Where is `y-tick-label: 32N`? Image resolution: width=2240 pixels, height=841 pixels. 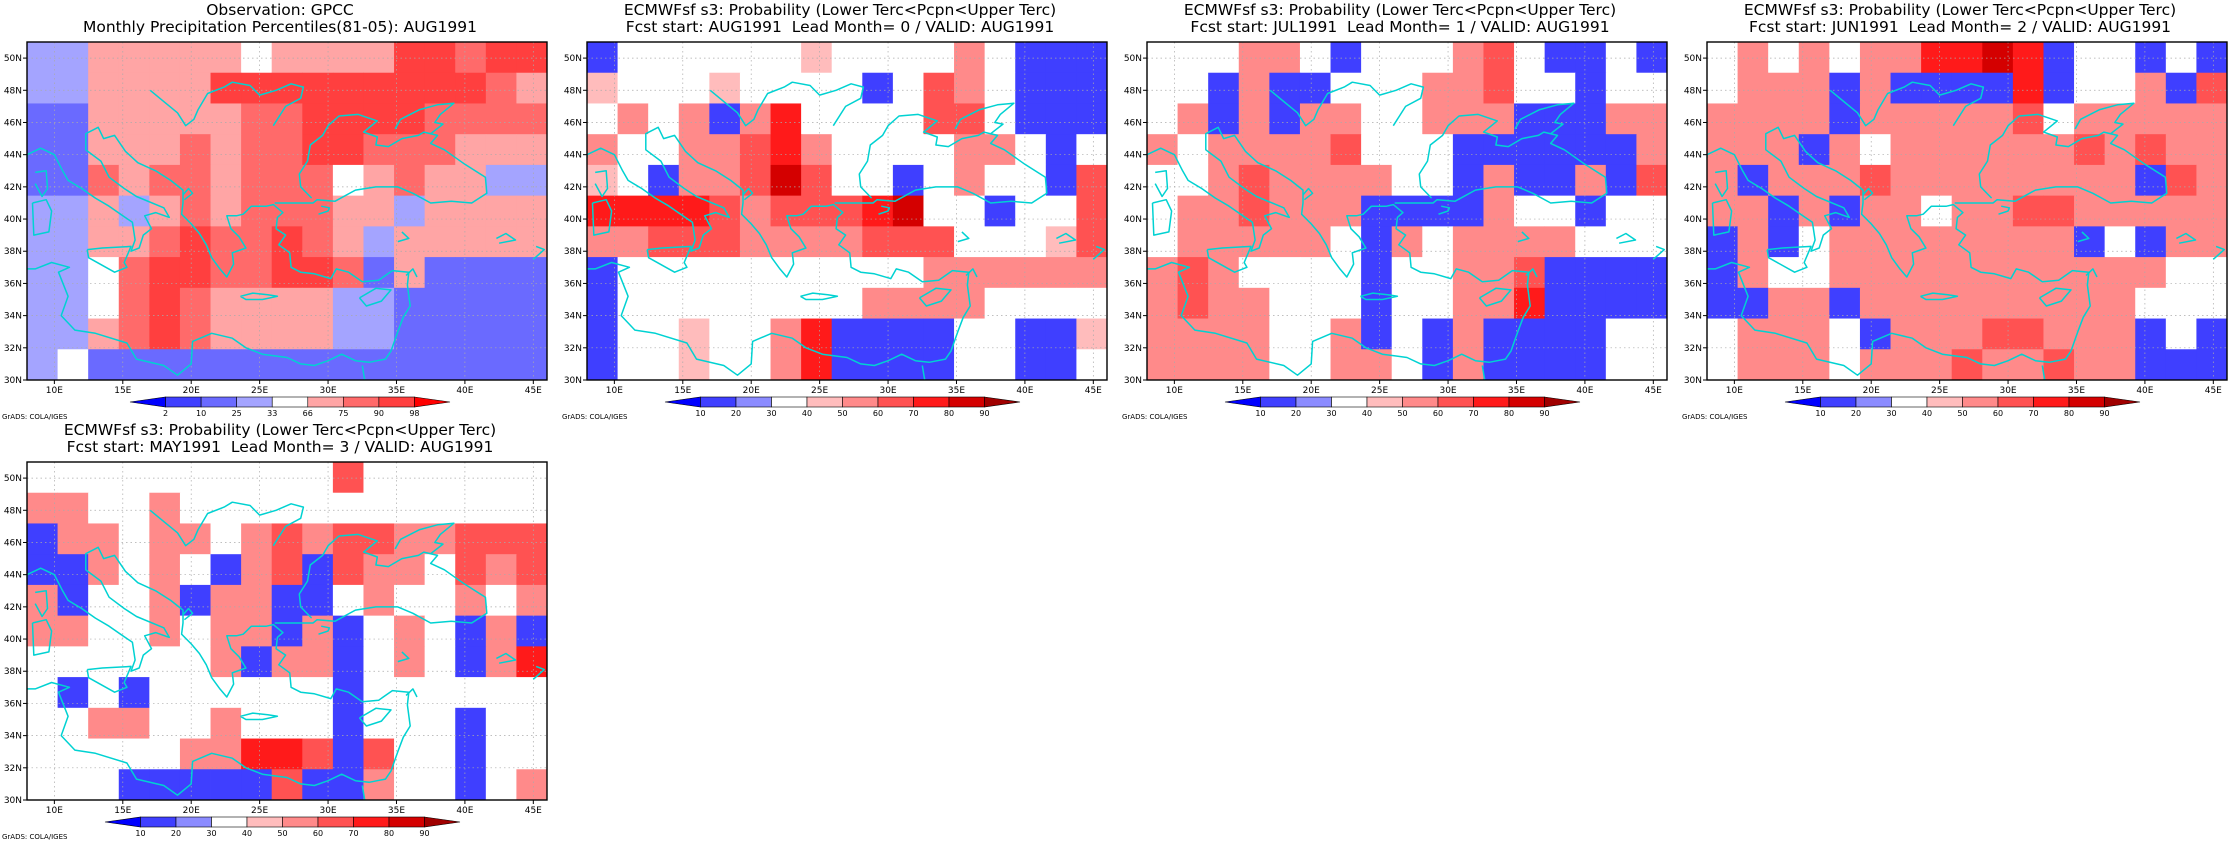 y-tick-label: 32N is located at coordinates (1133, 349).